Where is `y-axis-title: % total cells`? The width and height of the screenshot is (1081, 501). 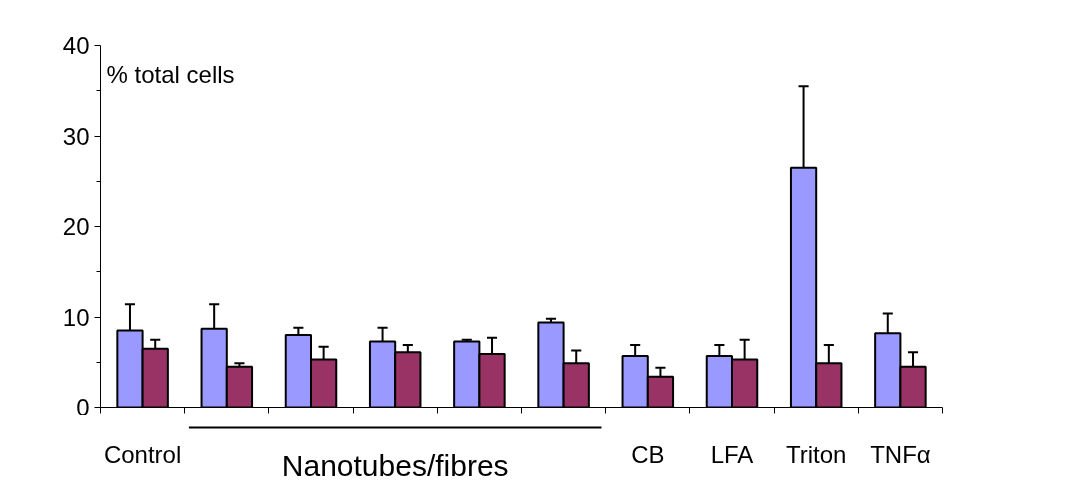
y-axis-title: % total cells is located at coordinates (170, 74).